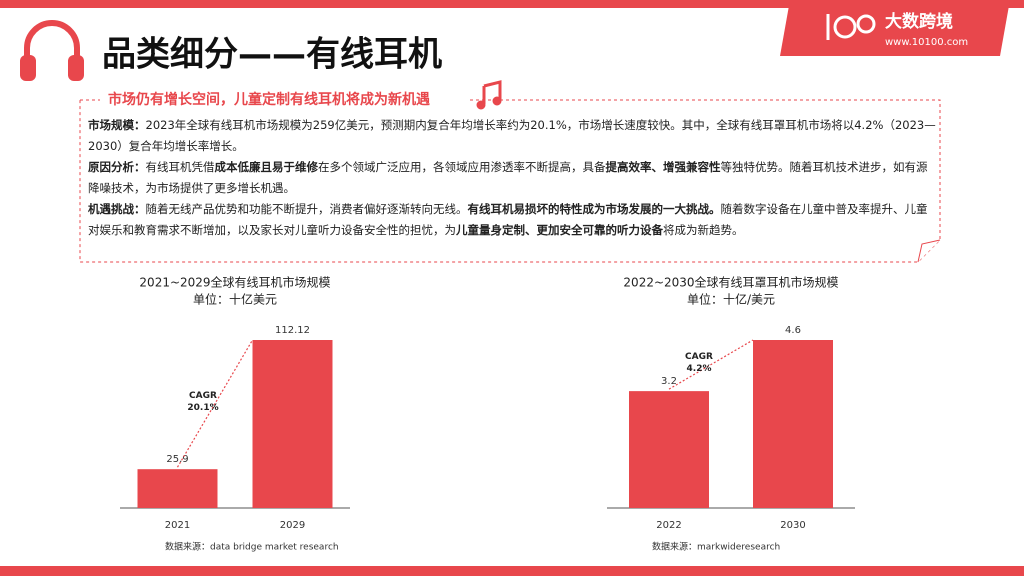  What do you see at coordinates (292, 330) in the screenshot?
I see `value-label: 112.12` at bounding box center [292, 330].